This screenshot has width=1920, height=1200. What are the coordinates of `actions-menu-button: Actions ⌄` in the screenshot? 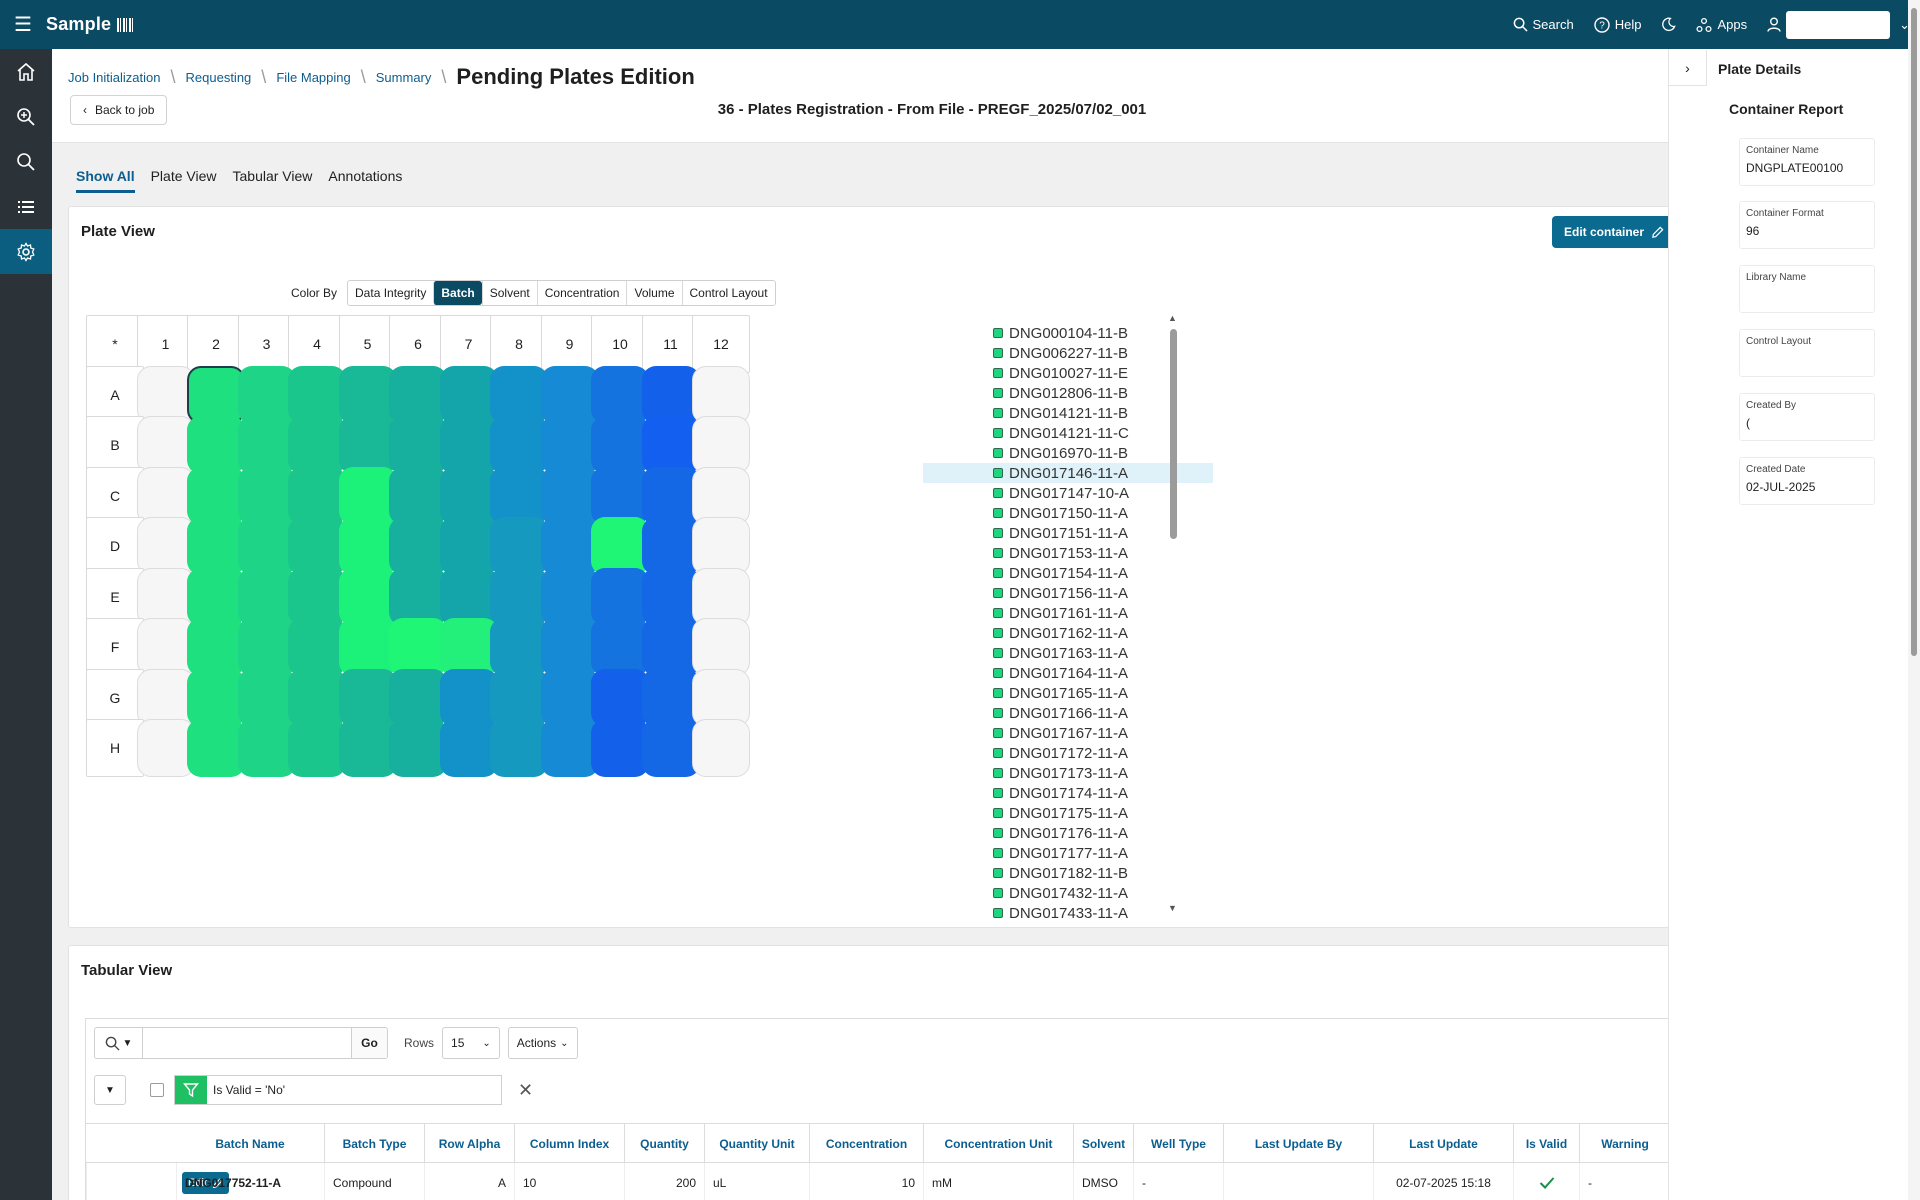 It's located at (542, 1043).